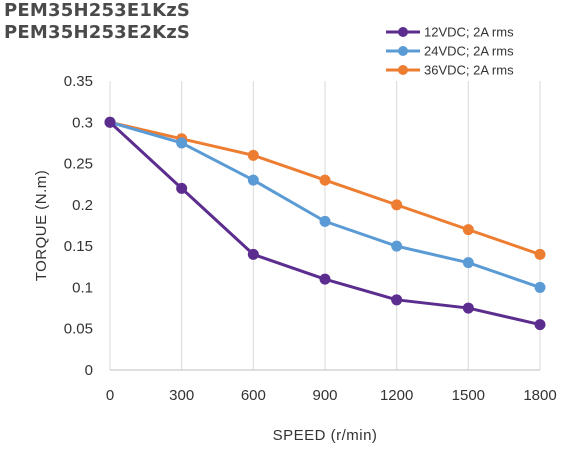 This screenshot has width=585, height=463. I want to click on y-tick-label: 0, so click(89, 370).